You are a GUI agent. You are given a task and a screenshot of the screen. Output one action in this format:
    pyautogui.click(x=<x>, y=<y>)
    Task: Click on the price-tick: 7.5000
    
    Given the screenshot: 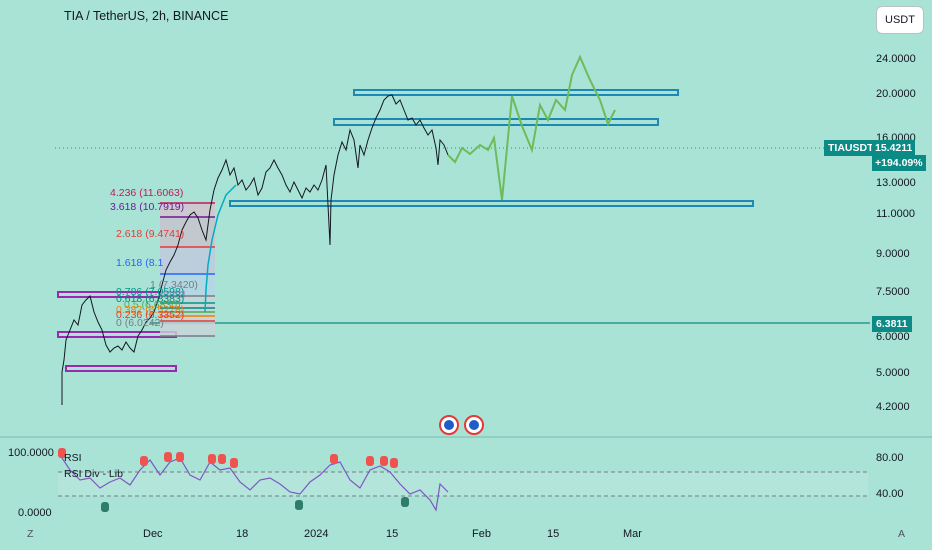 What is the action you would take?
    pyautogui.click(x=893, y=292)
    